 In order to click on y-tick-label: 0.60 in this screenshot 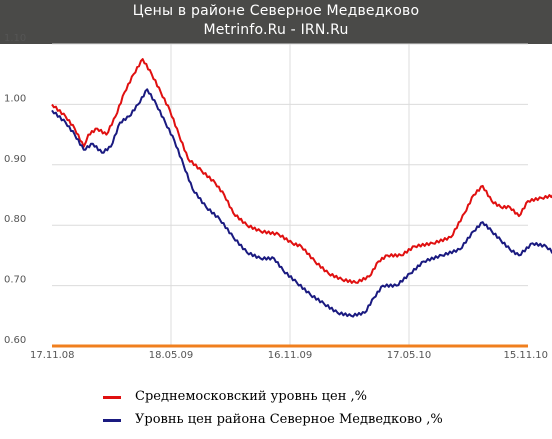, I will do `click(15, 340)`.